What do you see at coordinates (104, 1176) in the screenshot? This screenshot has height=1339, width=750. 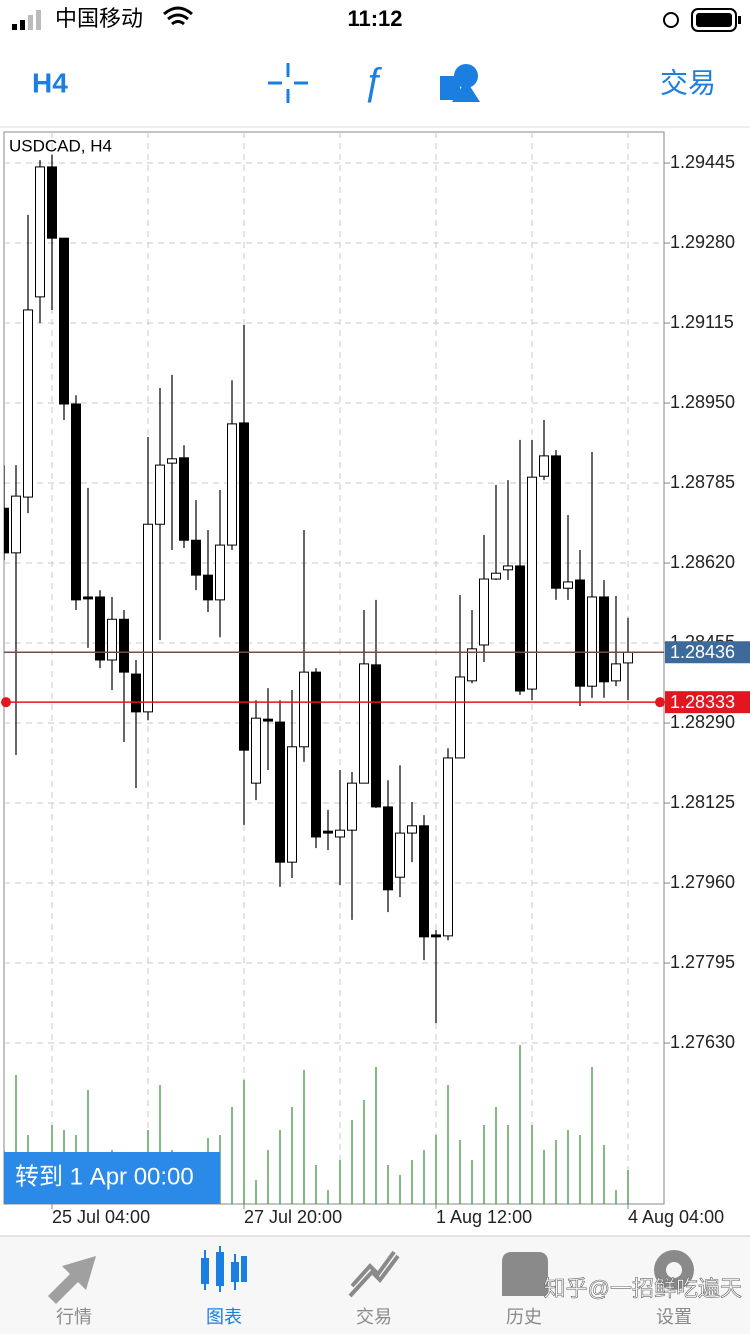 I see `goto-label: 转到 1 Apr 00:00` at bounding box center [104, 1176].